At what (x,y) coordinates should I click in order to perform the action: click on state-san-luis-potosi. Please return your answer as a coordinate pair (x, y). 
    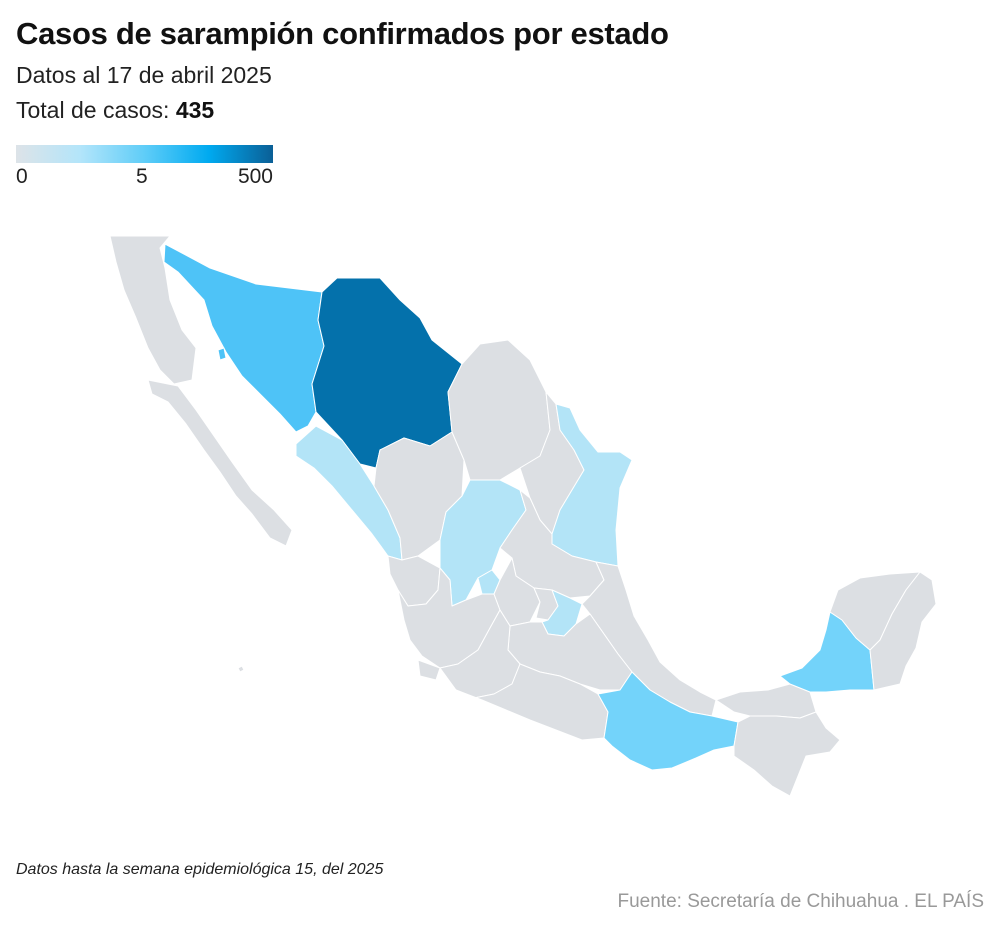
    Looking at the image, I should click on (552, 544).